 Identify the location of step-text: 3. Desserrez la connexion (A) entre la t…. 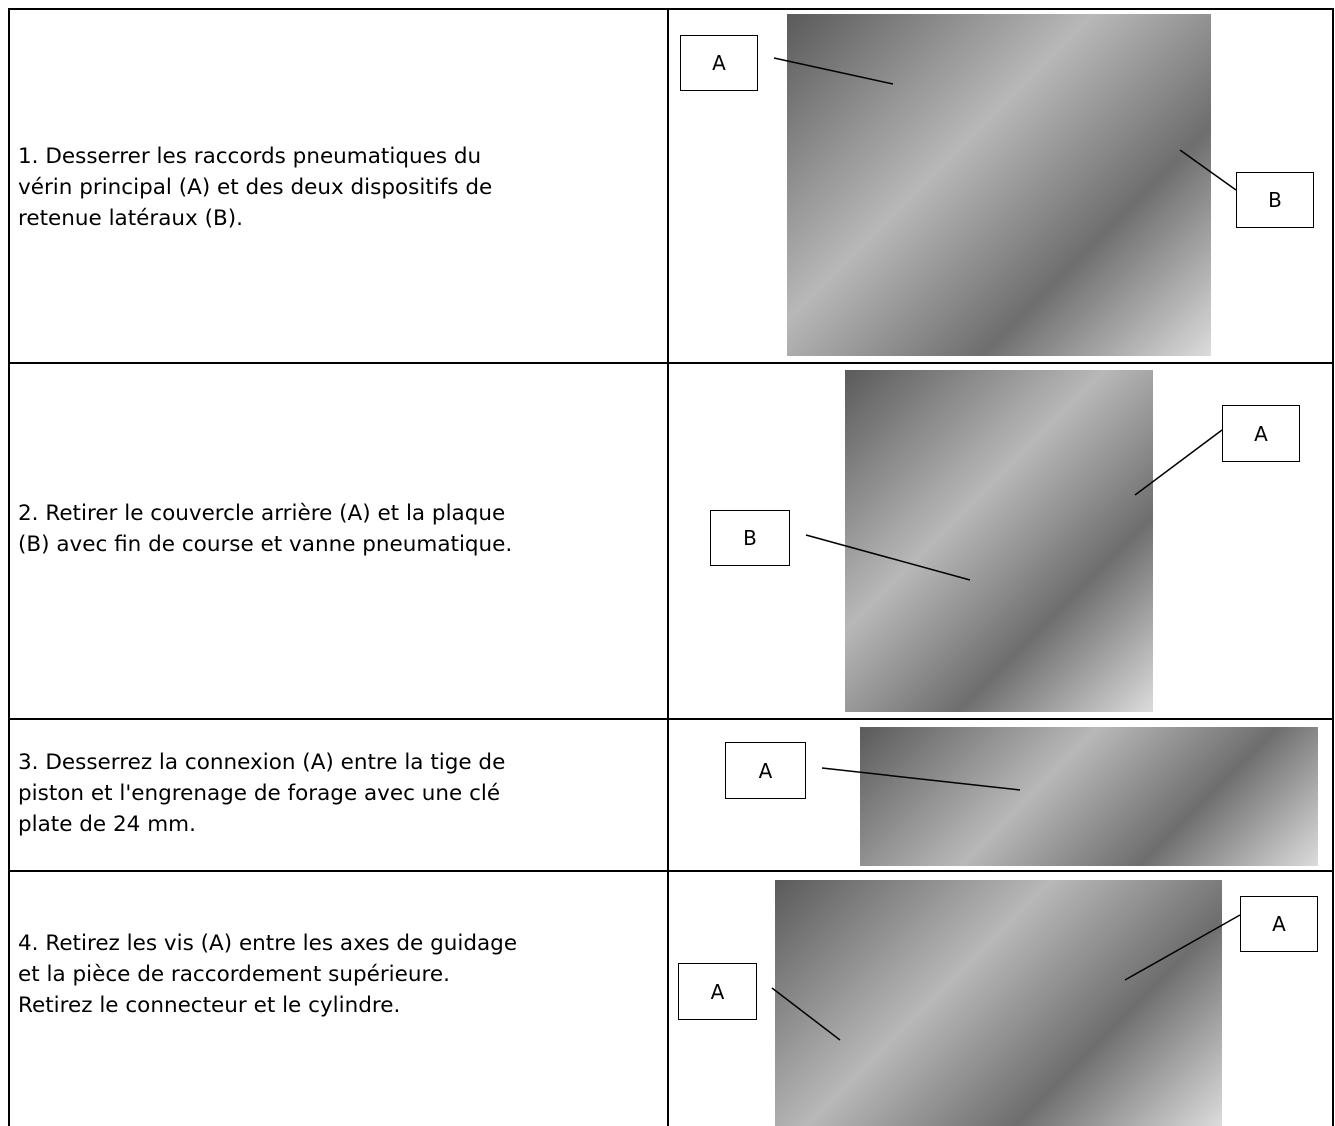
(278, 793).